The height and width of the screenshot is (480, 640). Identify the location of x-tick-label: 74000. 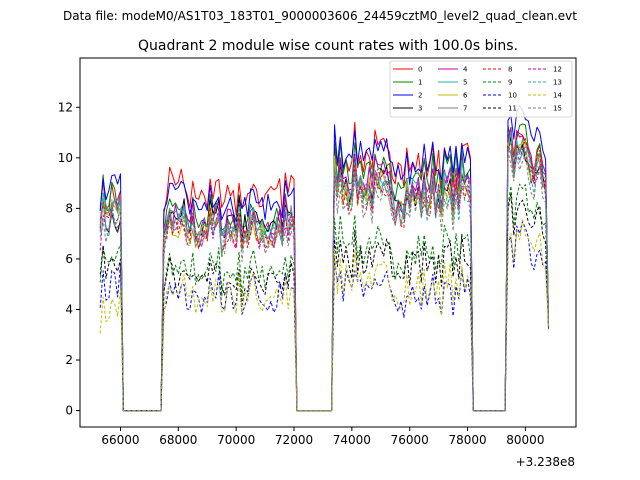
(352, 440).